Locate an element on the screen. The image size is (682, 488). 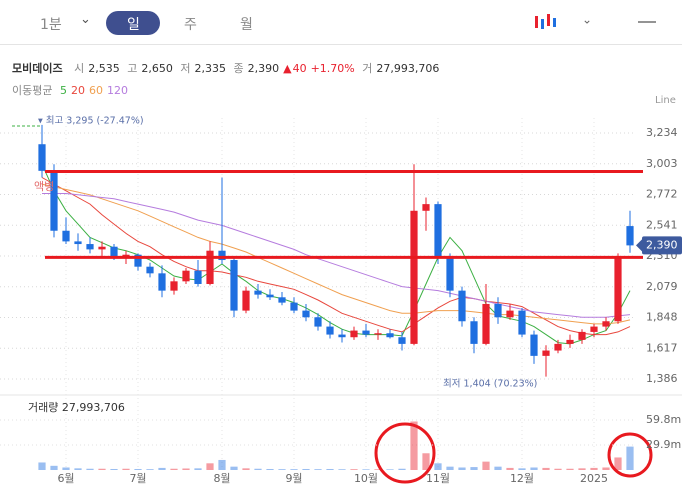
quote-value: 2,390 is located at coordinates (263, 68).